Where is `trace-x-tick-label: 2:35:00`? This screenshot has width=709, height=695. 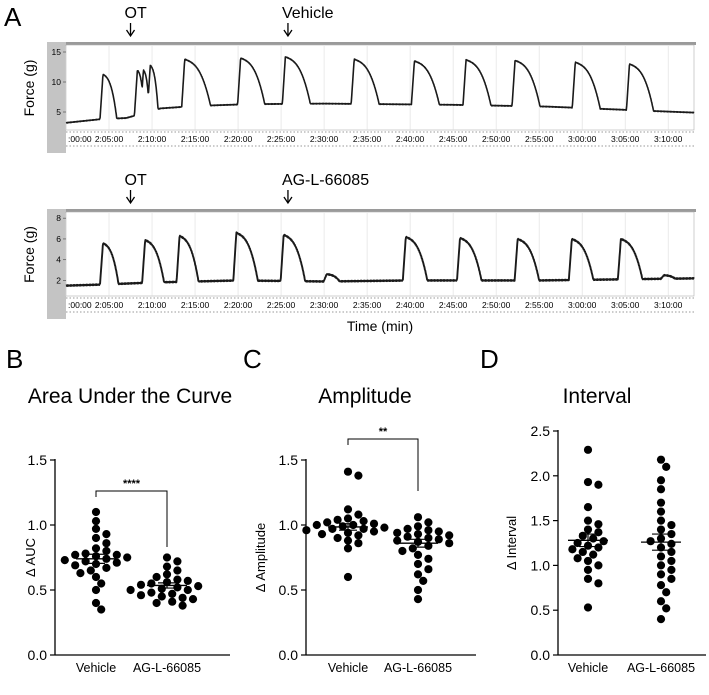
trace-x-tick-label: 2:35:00 is located at coordinates (367, 305).